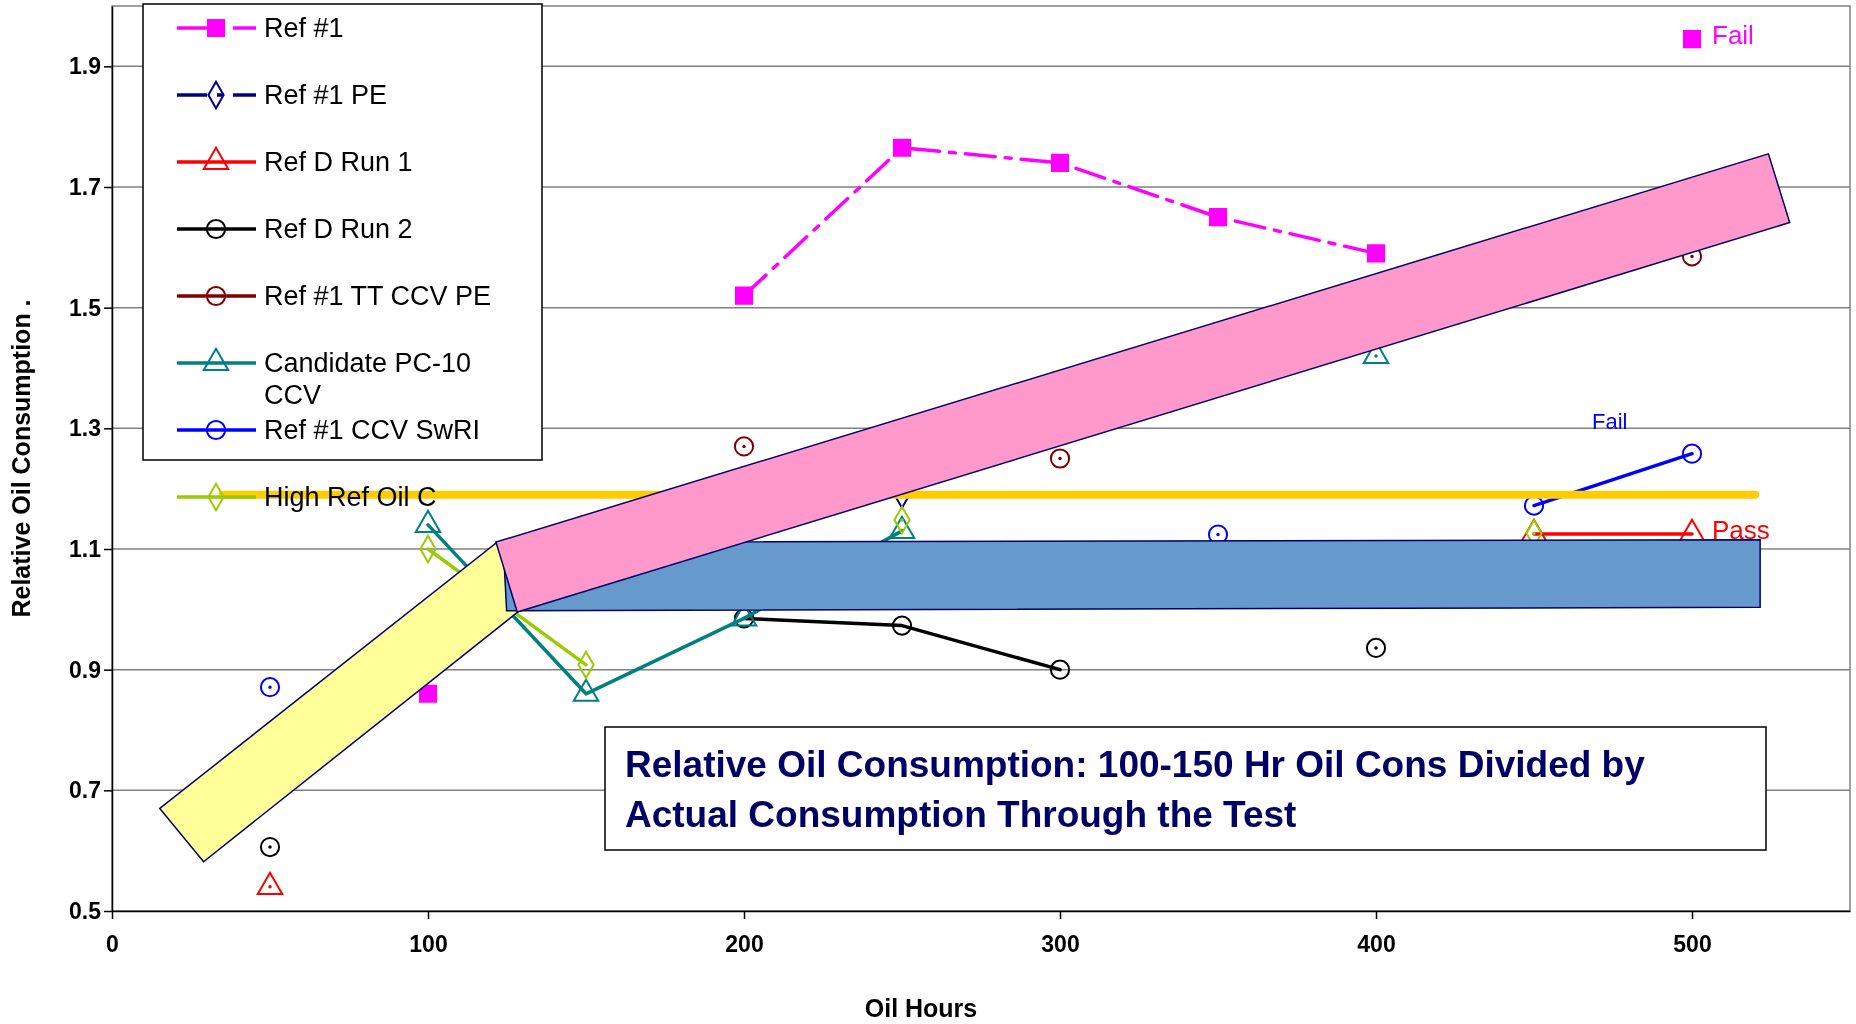  I want to click on y-axis-title: Relative Oil Consumption ., so click(21, 458).